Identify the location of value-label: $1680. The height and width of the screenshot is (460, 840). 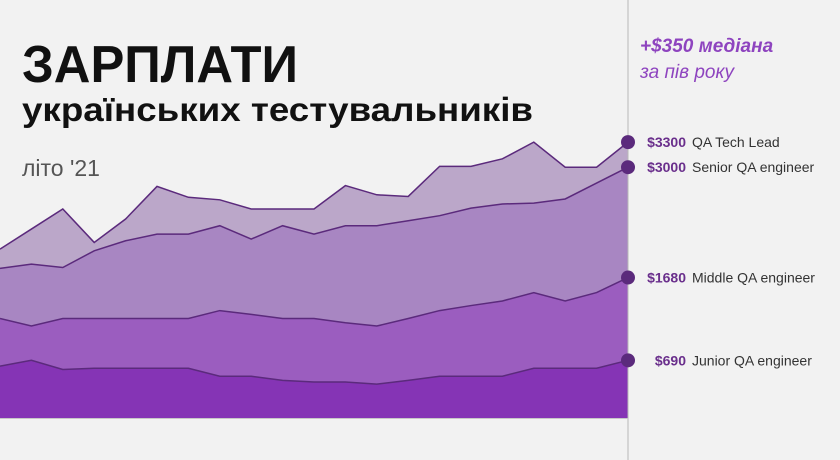
(666, 278).